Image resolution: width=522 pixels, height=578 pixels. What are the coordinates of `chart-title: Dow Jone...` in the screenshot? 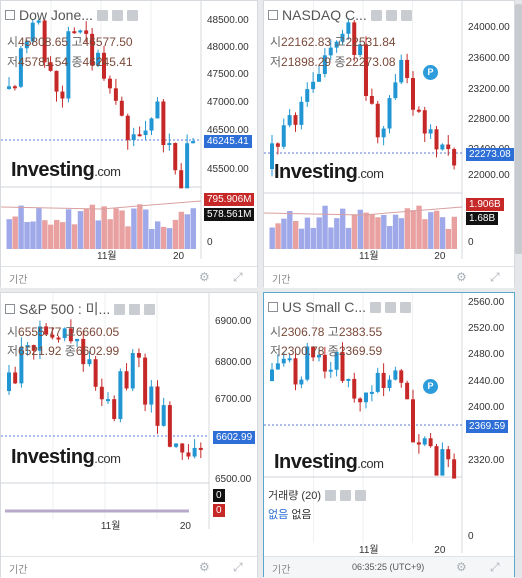 It's located at (56, 15).